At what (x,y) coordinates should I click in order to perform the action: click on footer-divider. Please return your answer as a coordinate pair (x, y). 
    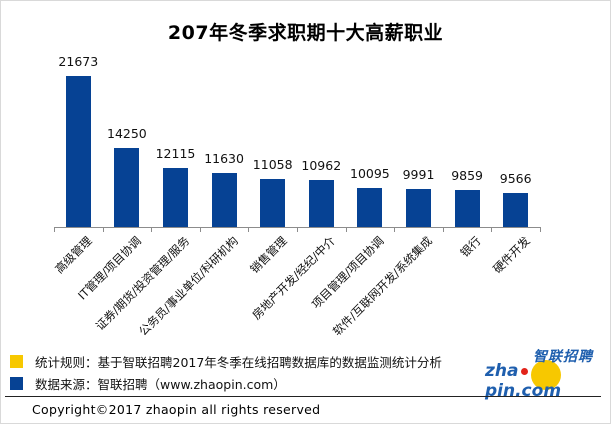
    Looking at the image, I should click on (303, 396).